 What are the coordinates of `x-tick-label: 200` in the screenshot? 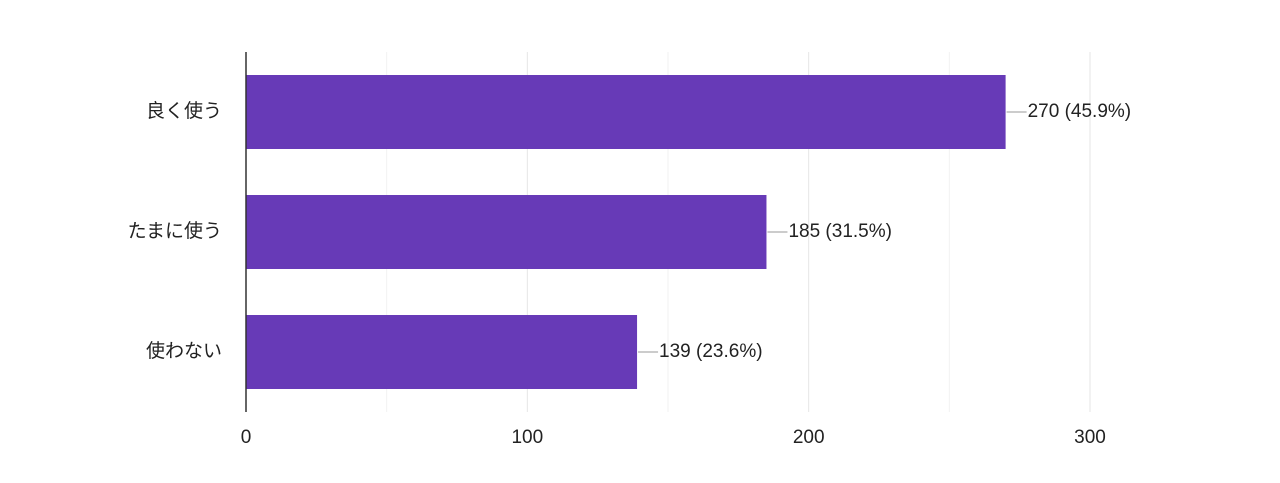 It's located at (809, 437).